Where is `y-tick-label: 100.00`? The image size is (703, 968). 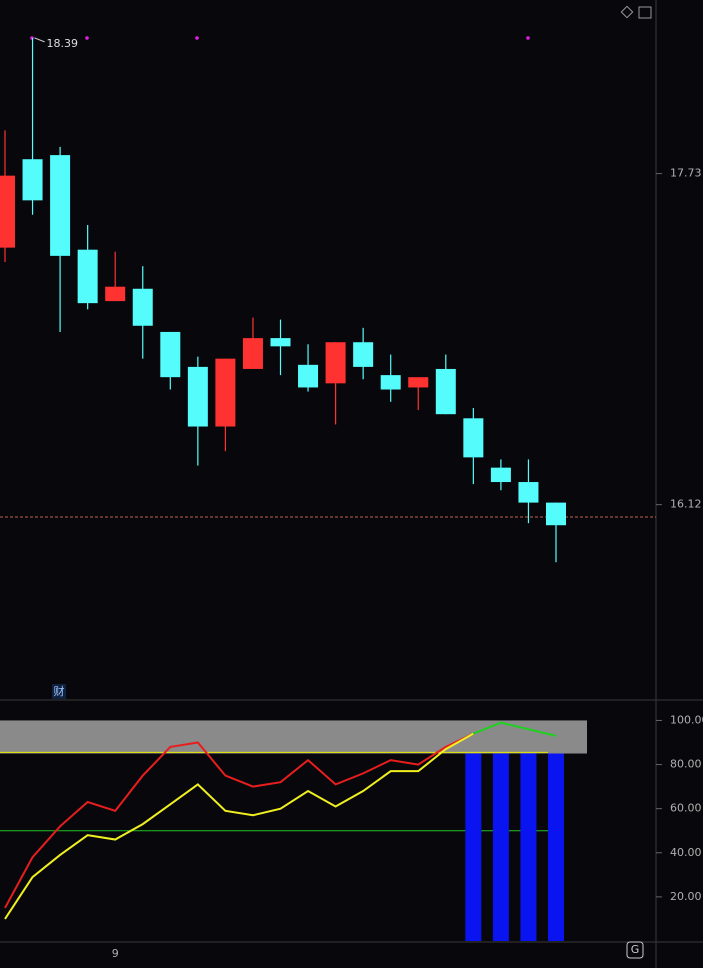 y-tick-label: 100.00 is located at coordinates (686, 719).